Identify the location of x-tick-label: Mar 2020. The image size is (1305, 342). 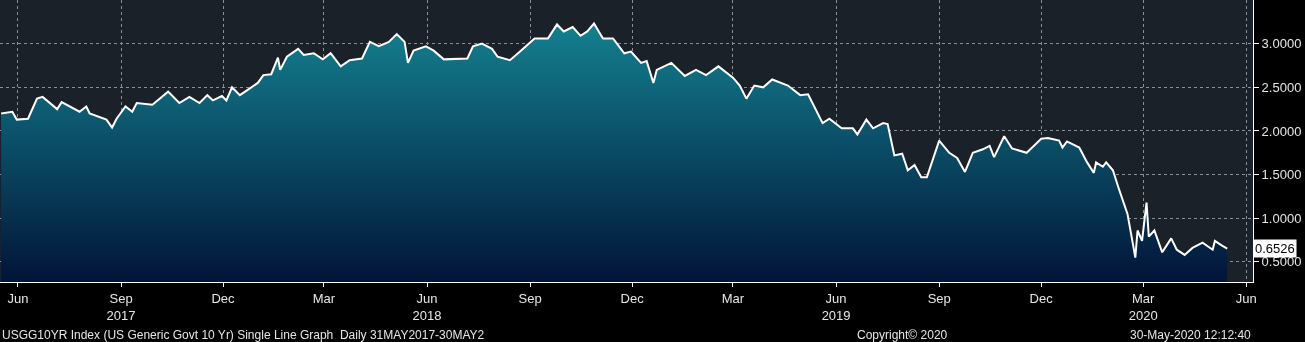
(1143, 306).